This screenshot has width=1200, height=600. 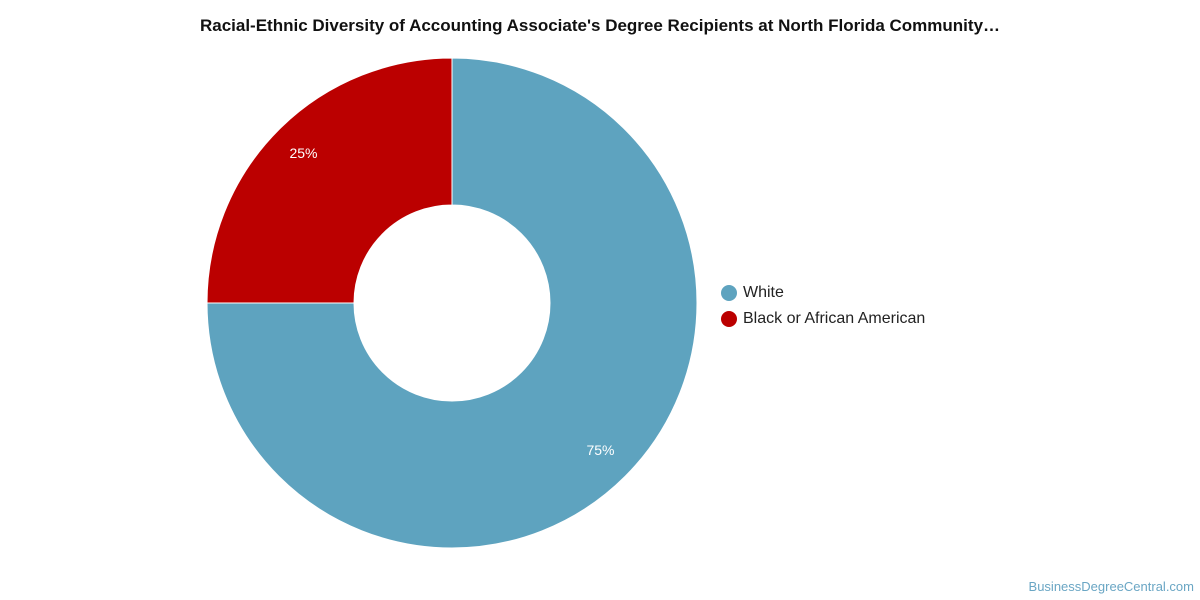 I want to click on legend-item-black-or-african-american: Black or African American, so click(x=823, y=319).